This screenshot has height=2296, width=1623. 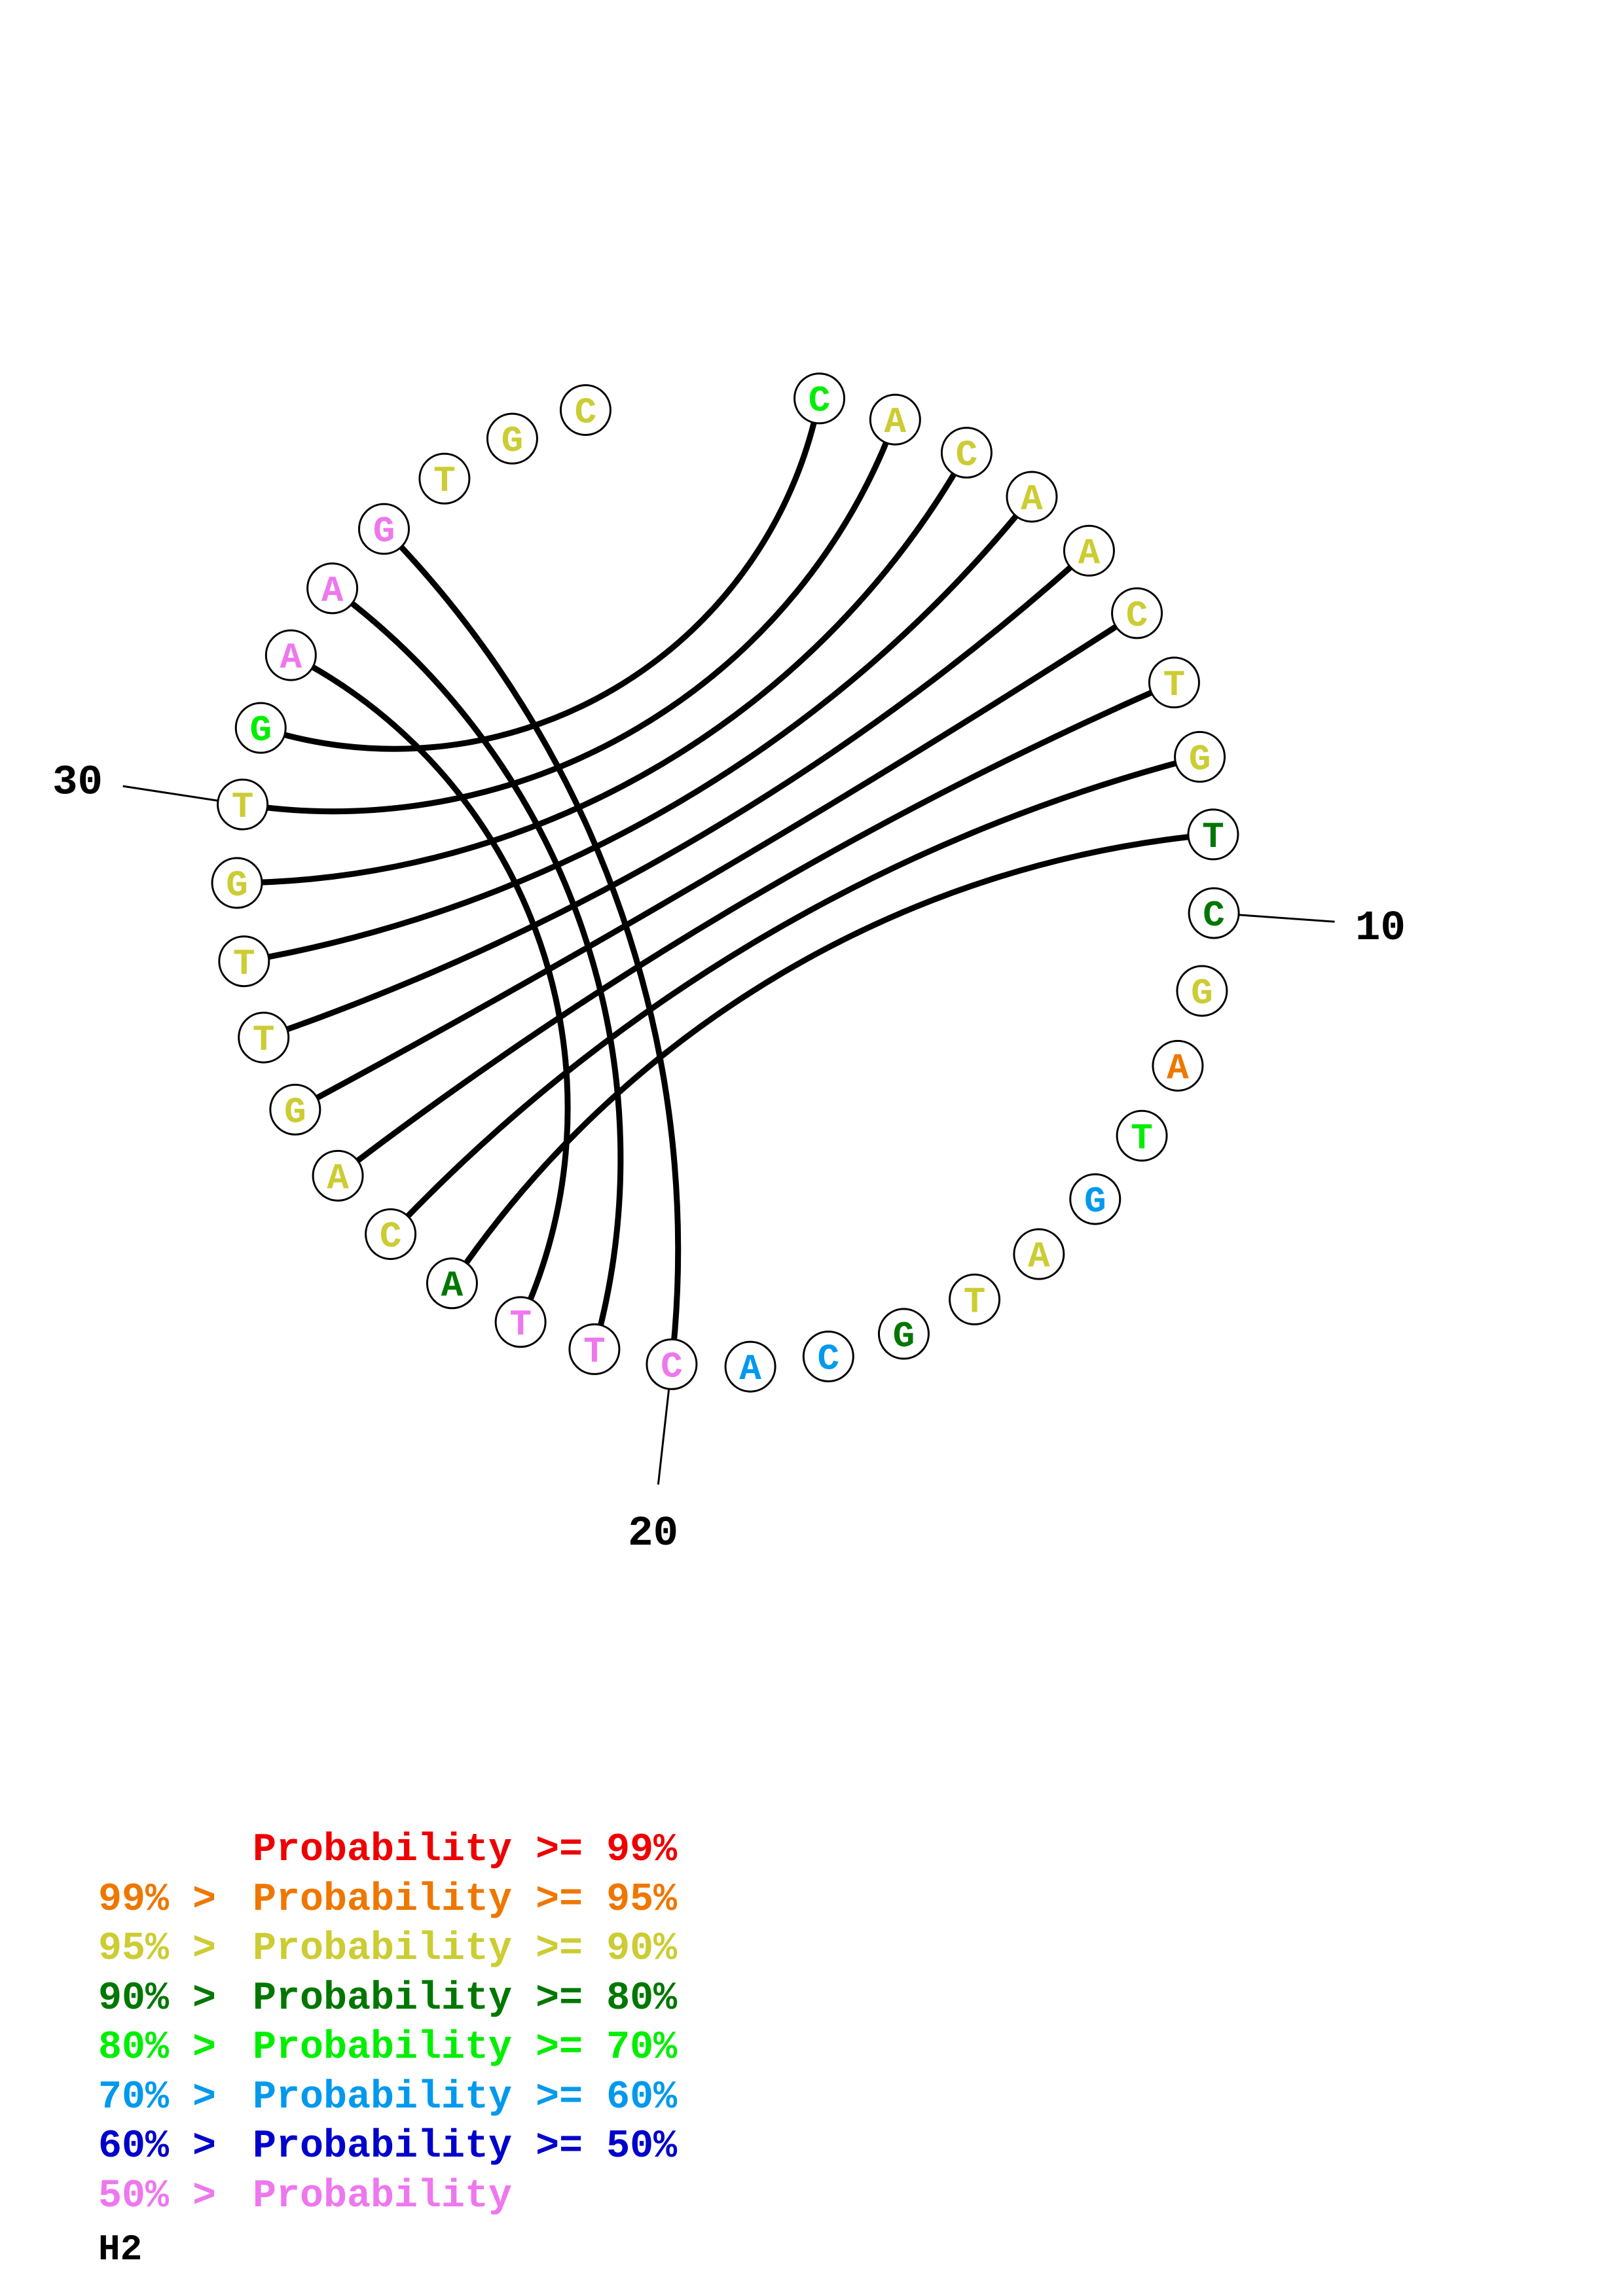 What do you see at coordinates (465, 2097) in the screenshot?
I see `legend-range: Probability >= 60%` at bounding box center [465, 2097].